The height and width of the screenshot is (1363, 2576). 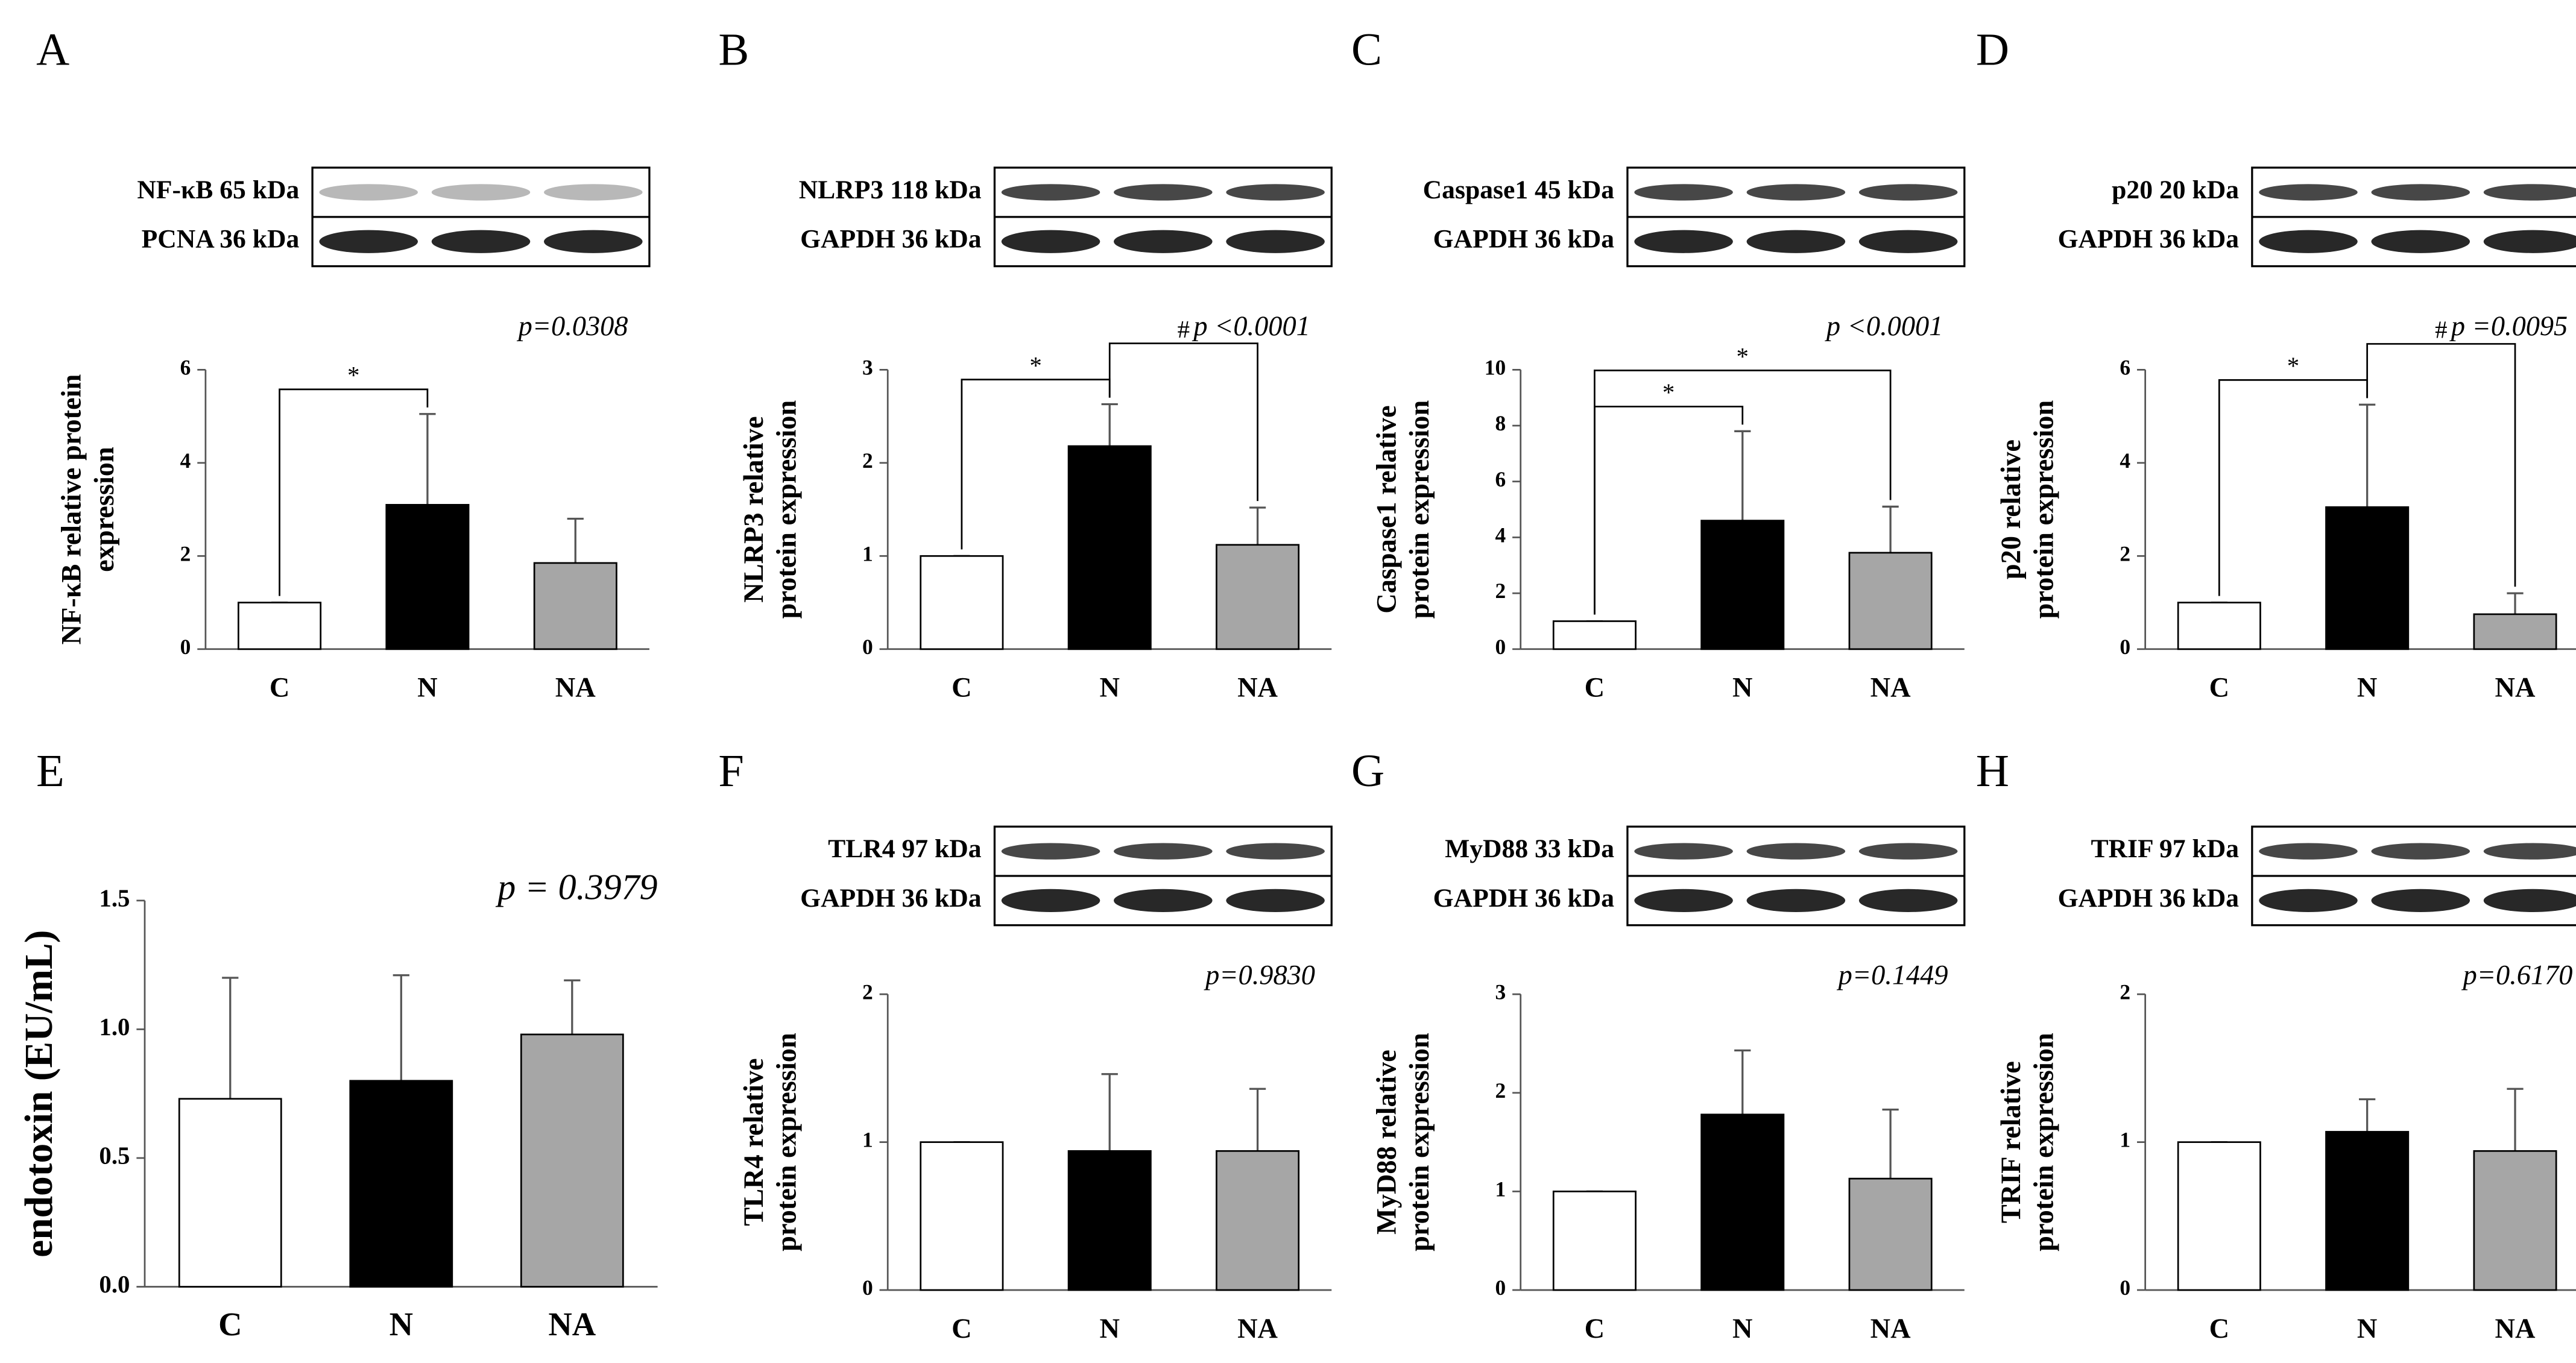 I want to click on panel-label: G, so click(x=1367, y=770).